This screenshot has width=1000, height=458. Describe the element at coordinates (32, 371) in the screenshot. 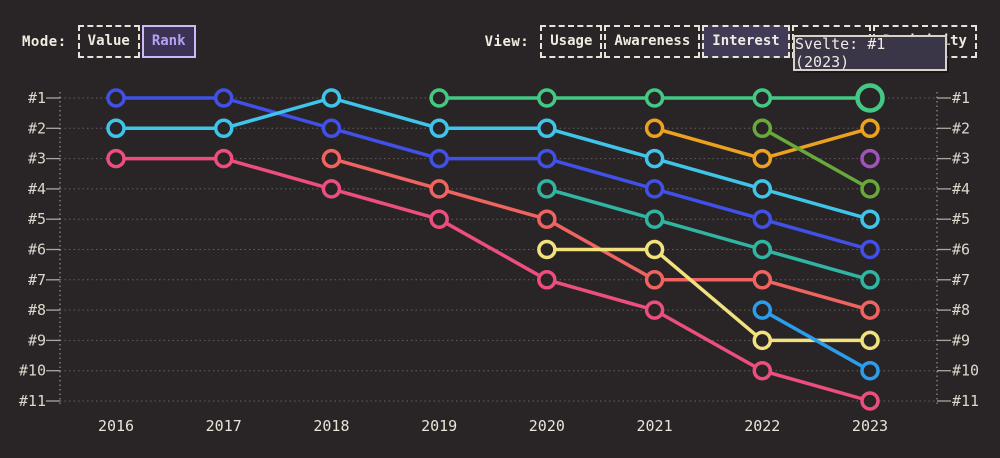

I see `left-rank-label: #10` at that location.